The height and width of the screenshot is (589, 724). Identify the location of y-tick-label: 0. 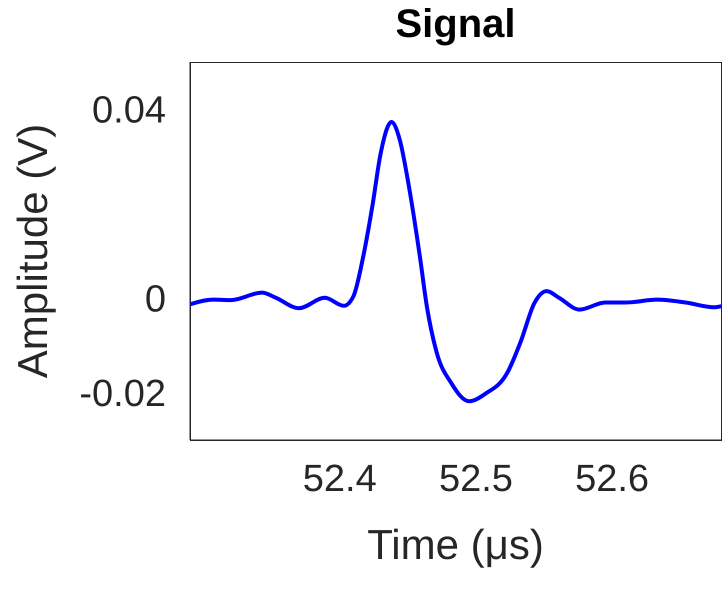
(155, 299).